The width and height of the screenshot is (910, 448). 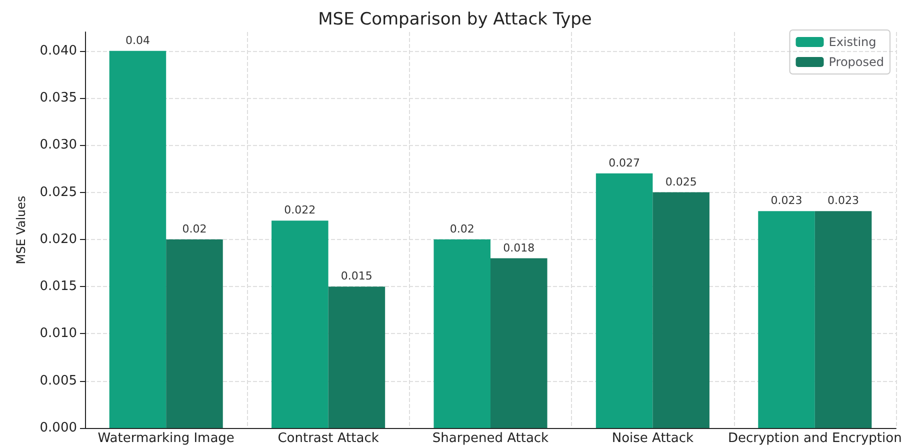 I want to click on y-tick-label: 0.025, so click(x=58, y=192).